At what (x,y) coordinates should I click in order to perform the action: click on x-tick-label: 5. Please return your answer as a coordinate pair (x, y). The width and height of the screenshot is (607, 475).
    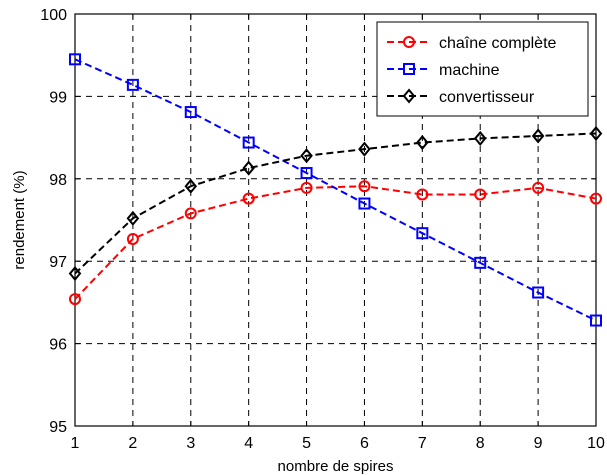
    Looking at the image, I should click on (306, 443).